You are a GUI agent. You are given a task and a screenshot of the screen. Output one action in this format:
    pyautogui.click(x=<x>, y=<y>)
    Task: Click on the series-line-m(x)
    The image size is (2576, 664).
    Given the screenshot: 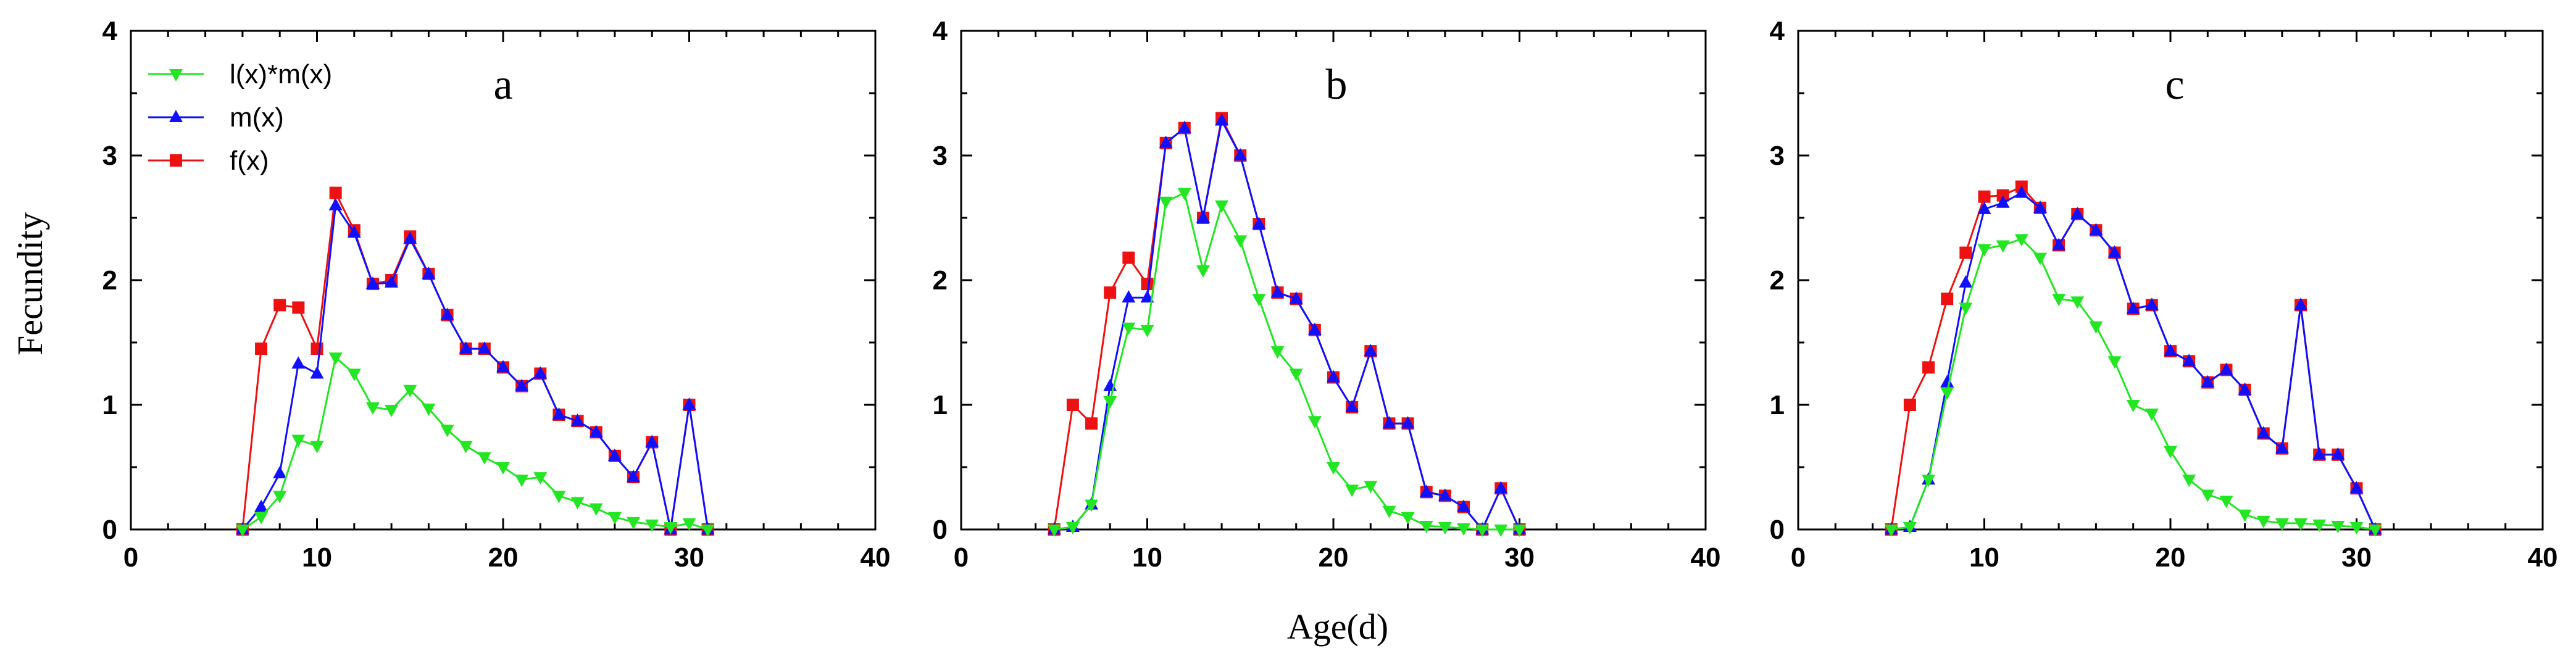 What is the action you would take?
    pyautogui.click(x=475, y=366)
    